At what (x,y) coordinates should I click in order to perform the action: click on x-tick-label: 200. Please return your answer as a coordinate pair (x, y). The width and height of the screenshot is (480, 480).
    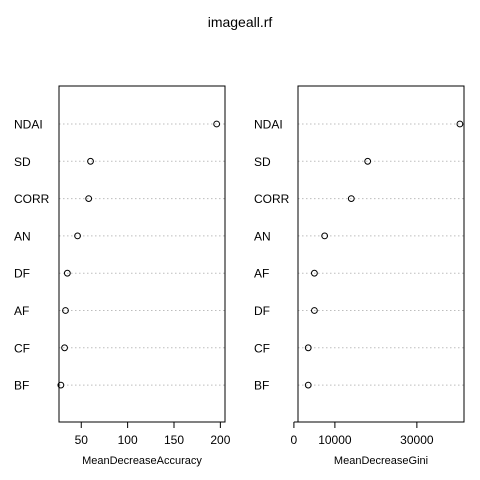
    Looking at the image, I should click on (220, 440).